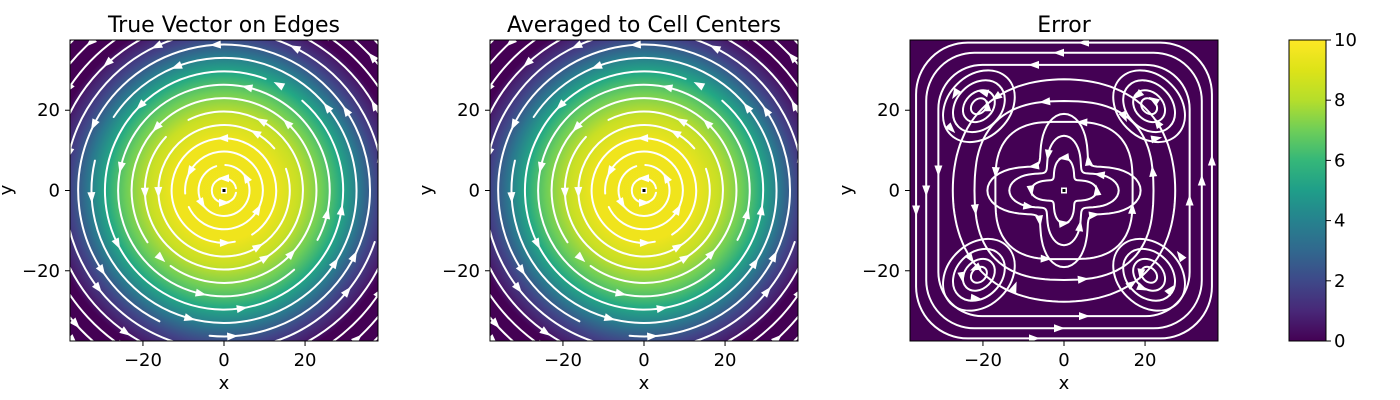 The width and height of the screenshot is (1400, 400). Describe the element at coordinates (1339, 160) in the screenshot. I see `colorbar-tick-label: 6` at that location.